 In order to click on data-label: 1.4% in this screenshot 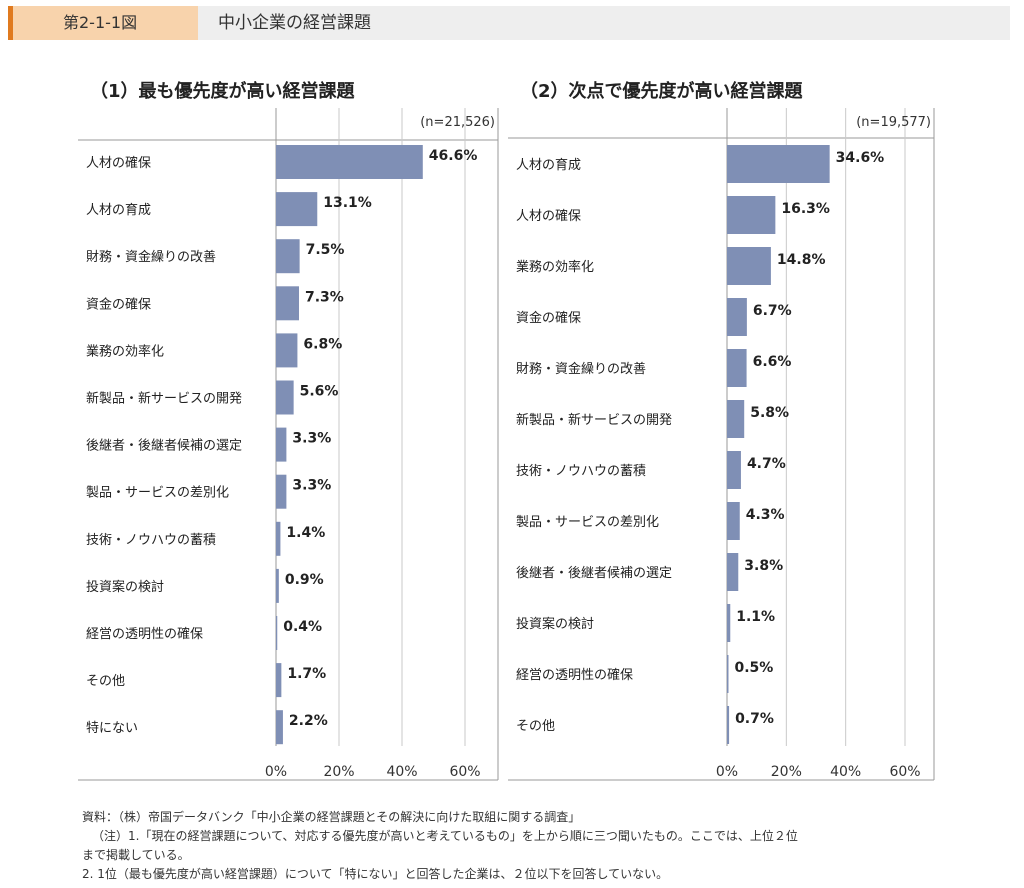, I will do `click(305, 533)`.